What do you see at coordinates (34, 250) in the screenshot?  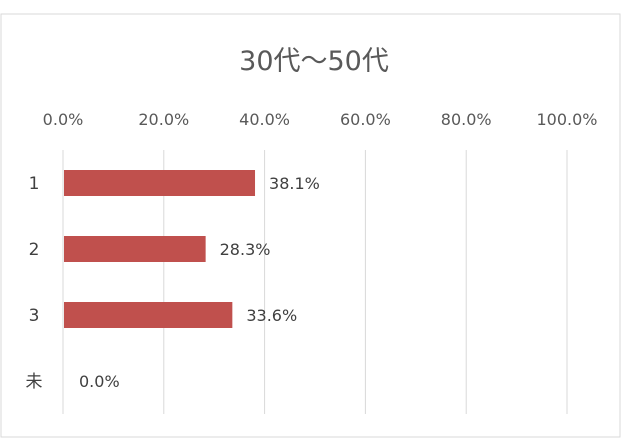 I see `category-label: 2` at bounding box center [34, 250].